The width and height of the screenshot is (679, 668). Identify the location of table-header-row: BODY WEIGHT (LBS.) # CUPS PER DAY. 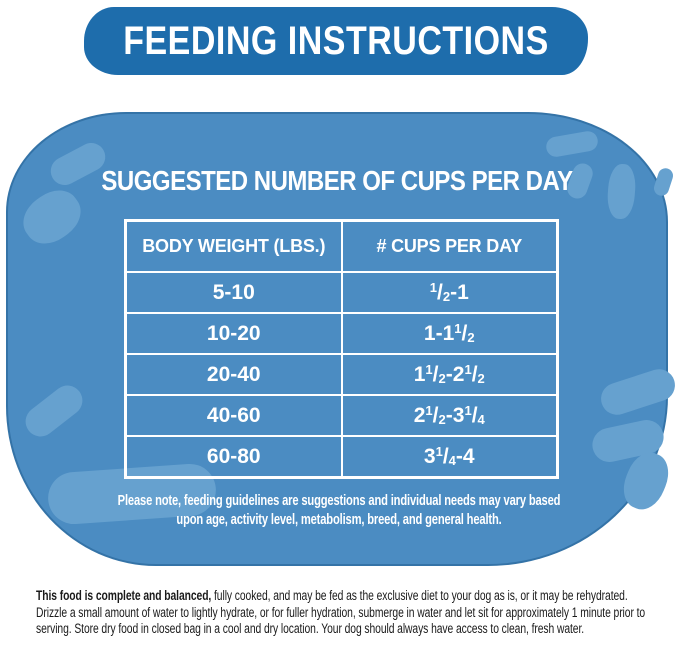
(341, 246).